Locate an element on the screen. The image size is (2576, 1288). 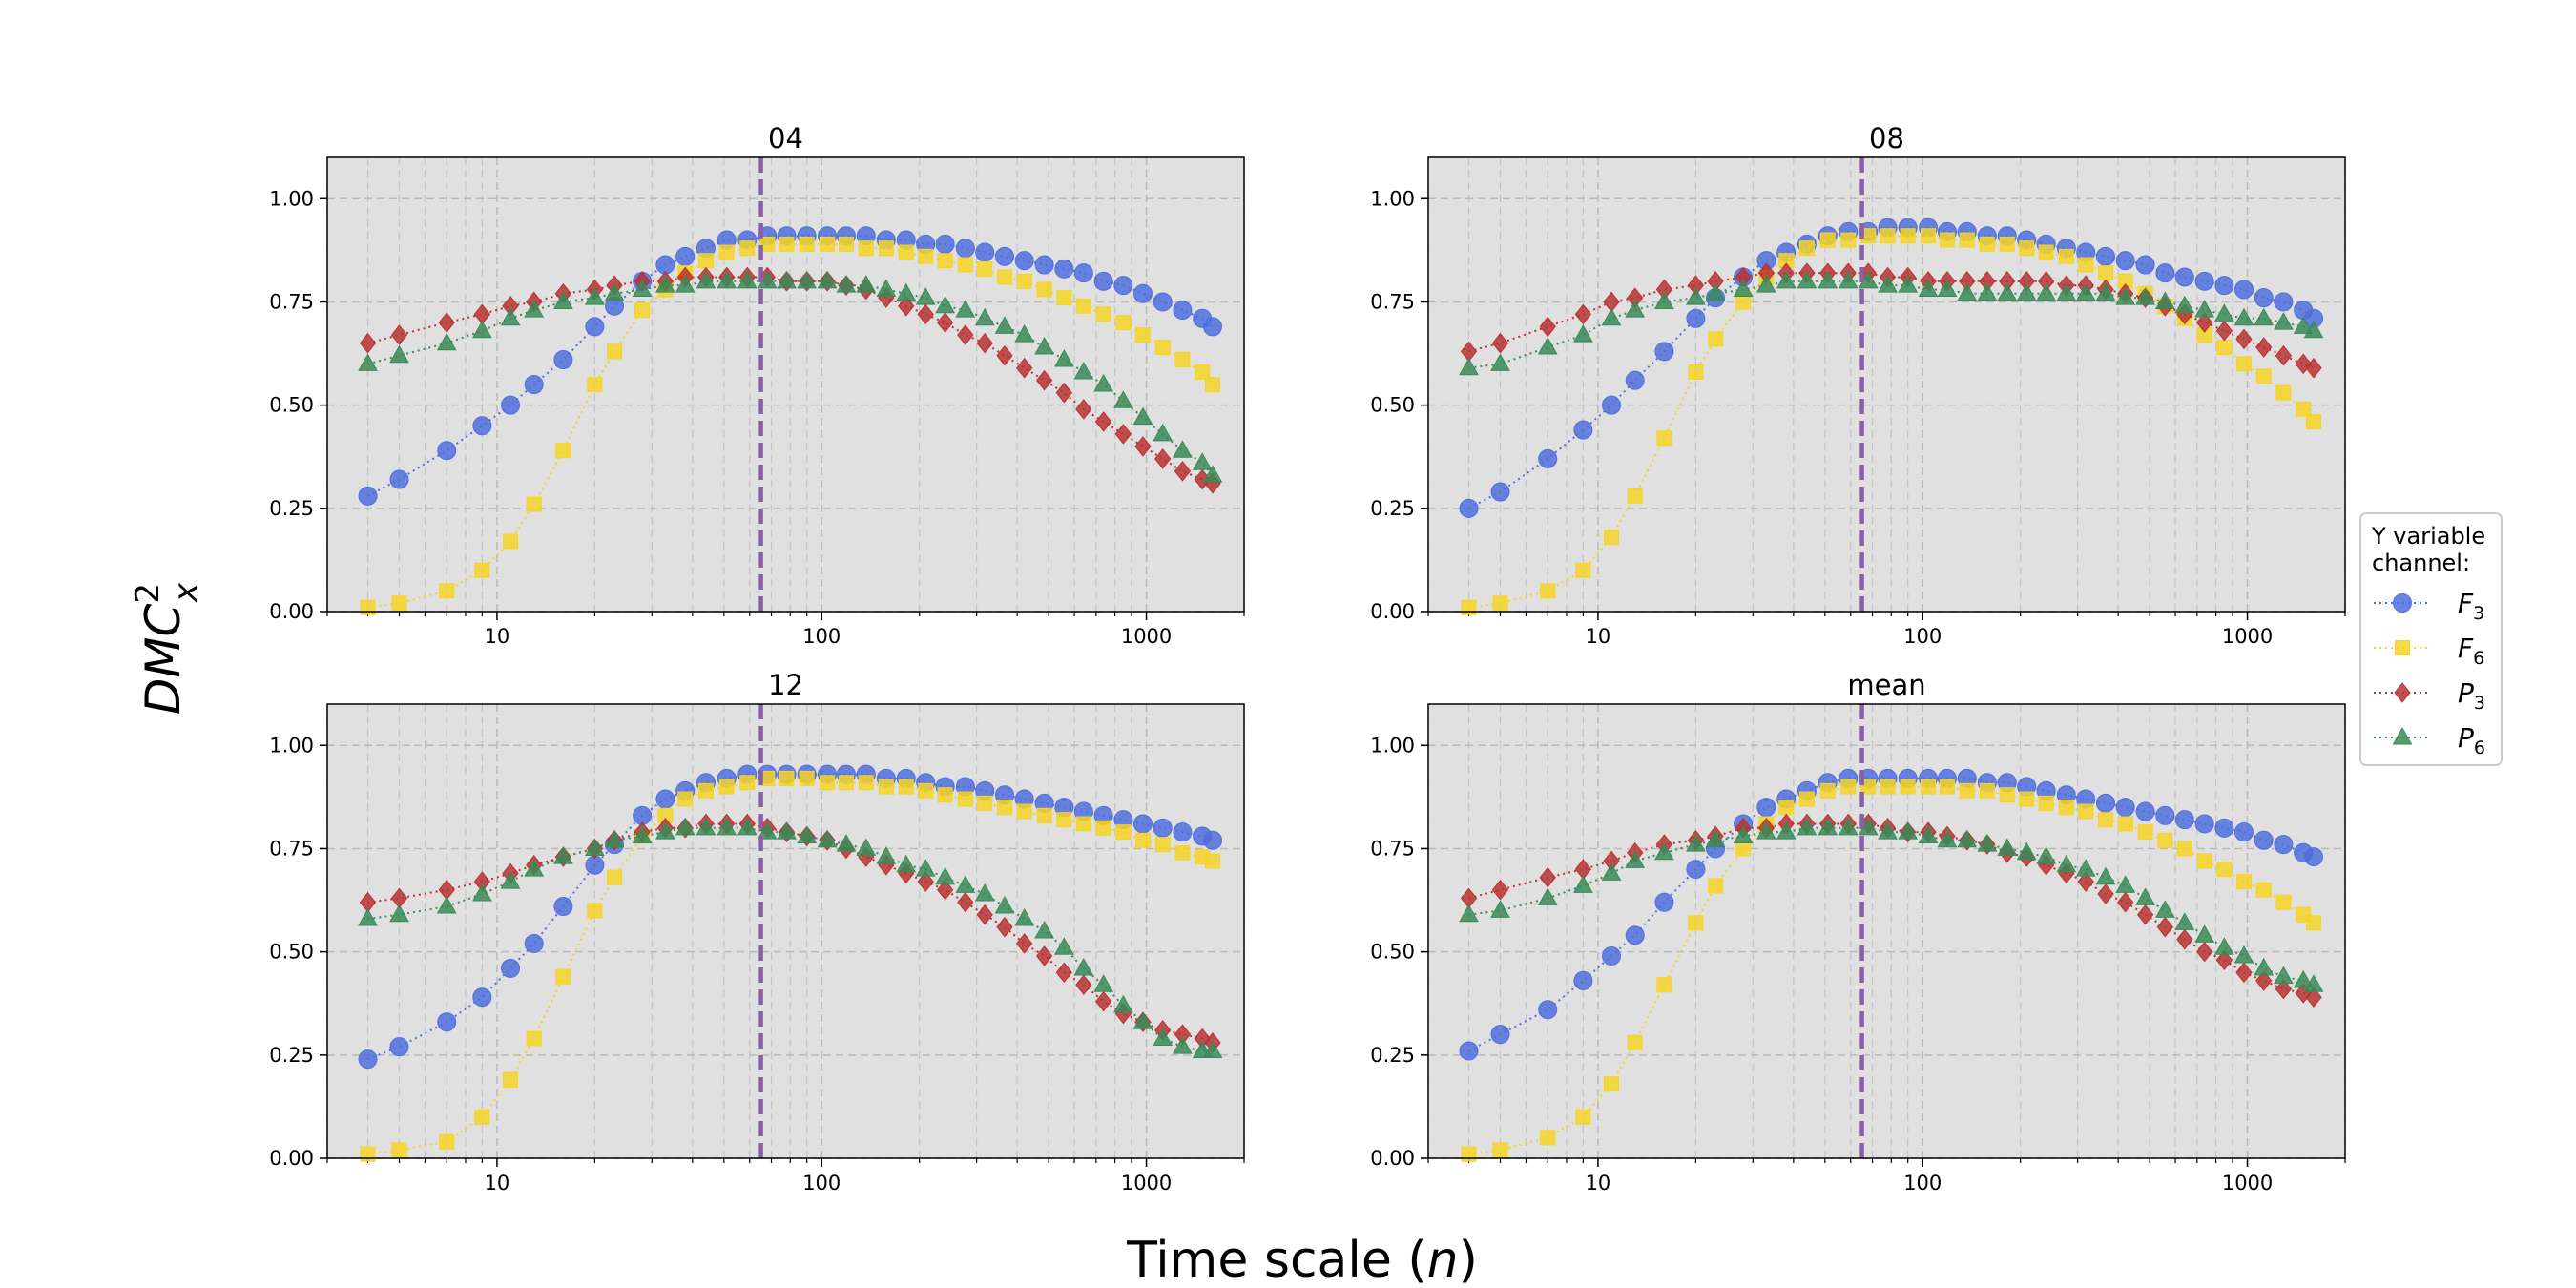
y-tick-label: 0.25 is located at coordinates (291, 1055).